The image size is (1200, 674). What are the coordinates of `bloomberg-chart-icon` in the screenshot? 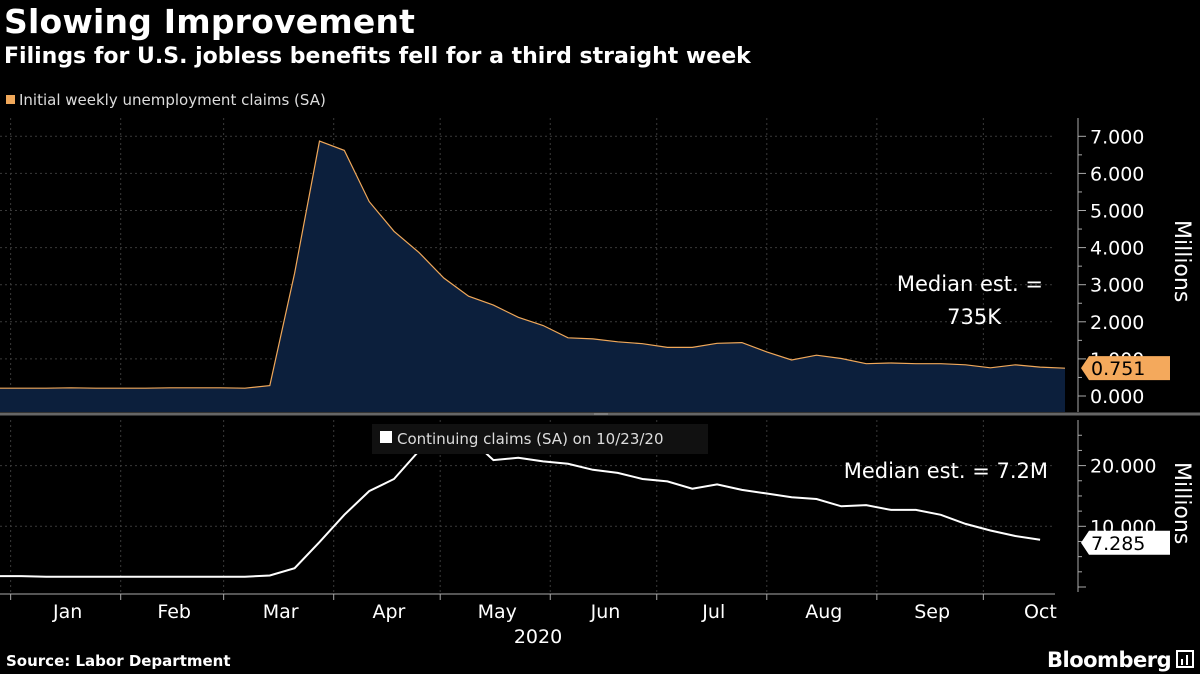 It's located at (1185, 659).